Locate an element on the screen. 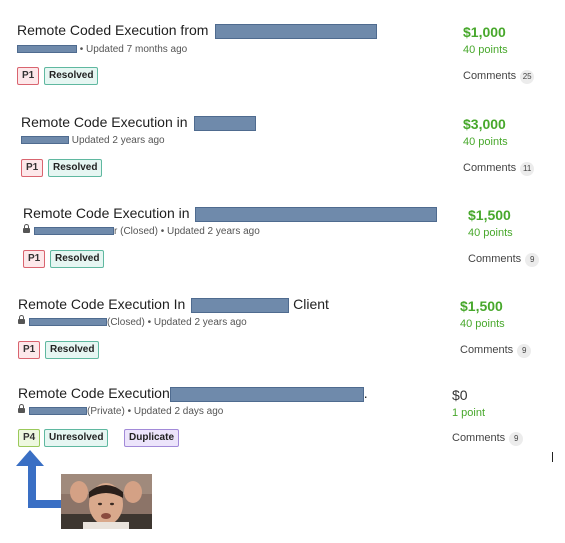  title-text: Remote Code Execution is located at coordinates (94, 393).